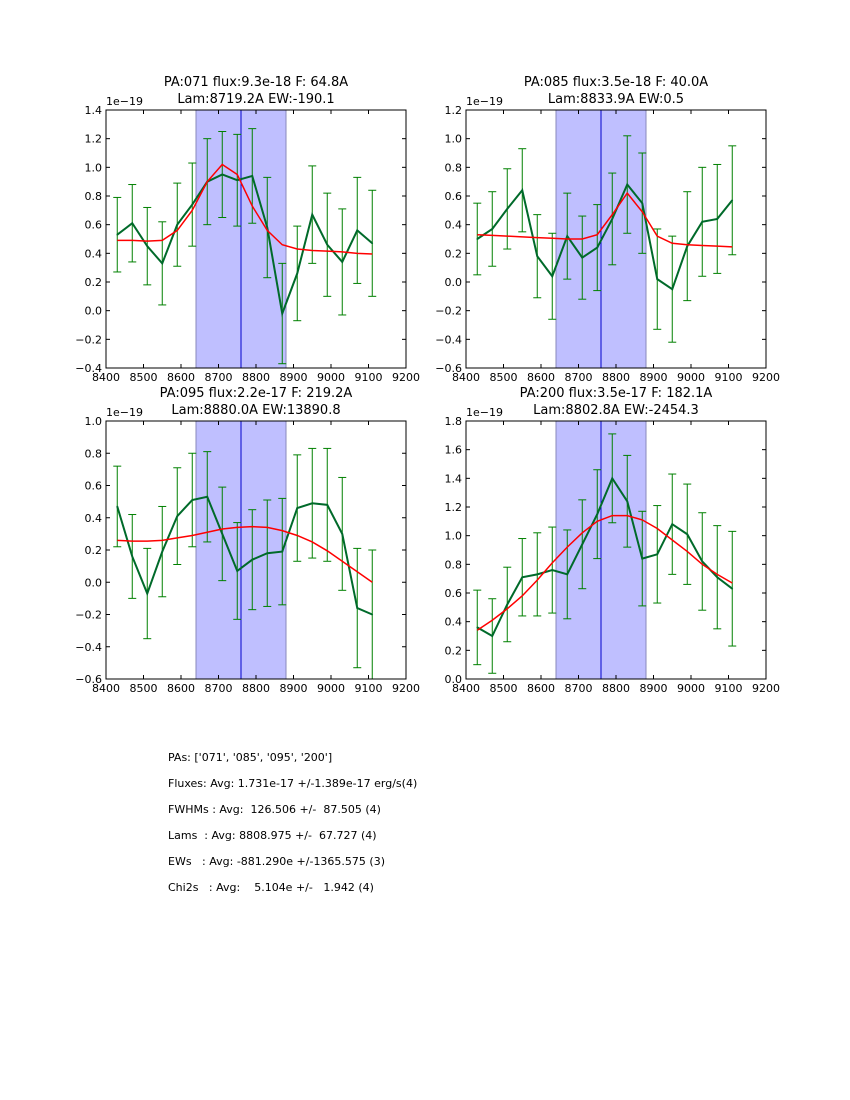 The width and height of the screenshot is (850, 1100). I want to click on y-tick-label: 1.4, so click(454, 478).